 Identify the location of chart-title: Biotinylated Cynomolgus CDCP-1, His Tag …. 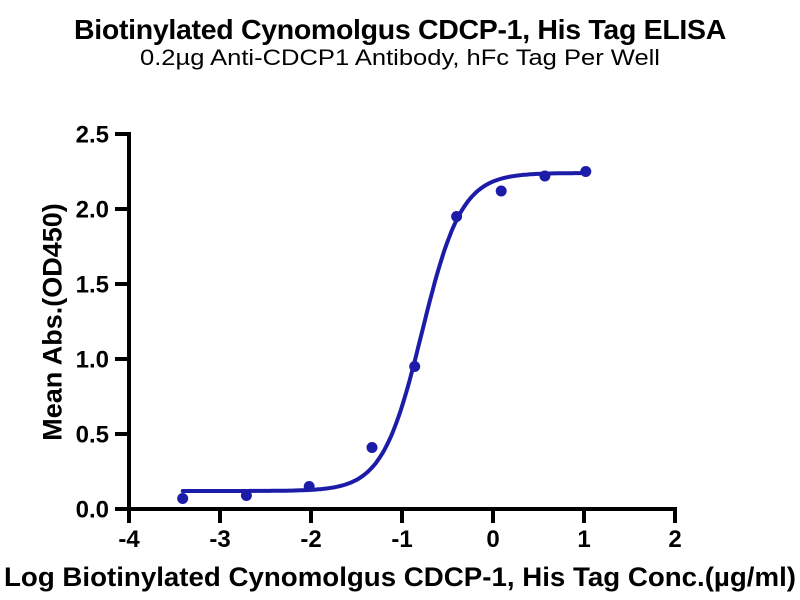
(400, 29).